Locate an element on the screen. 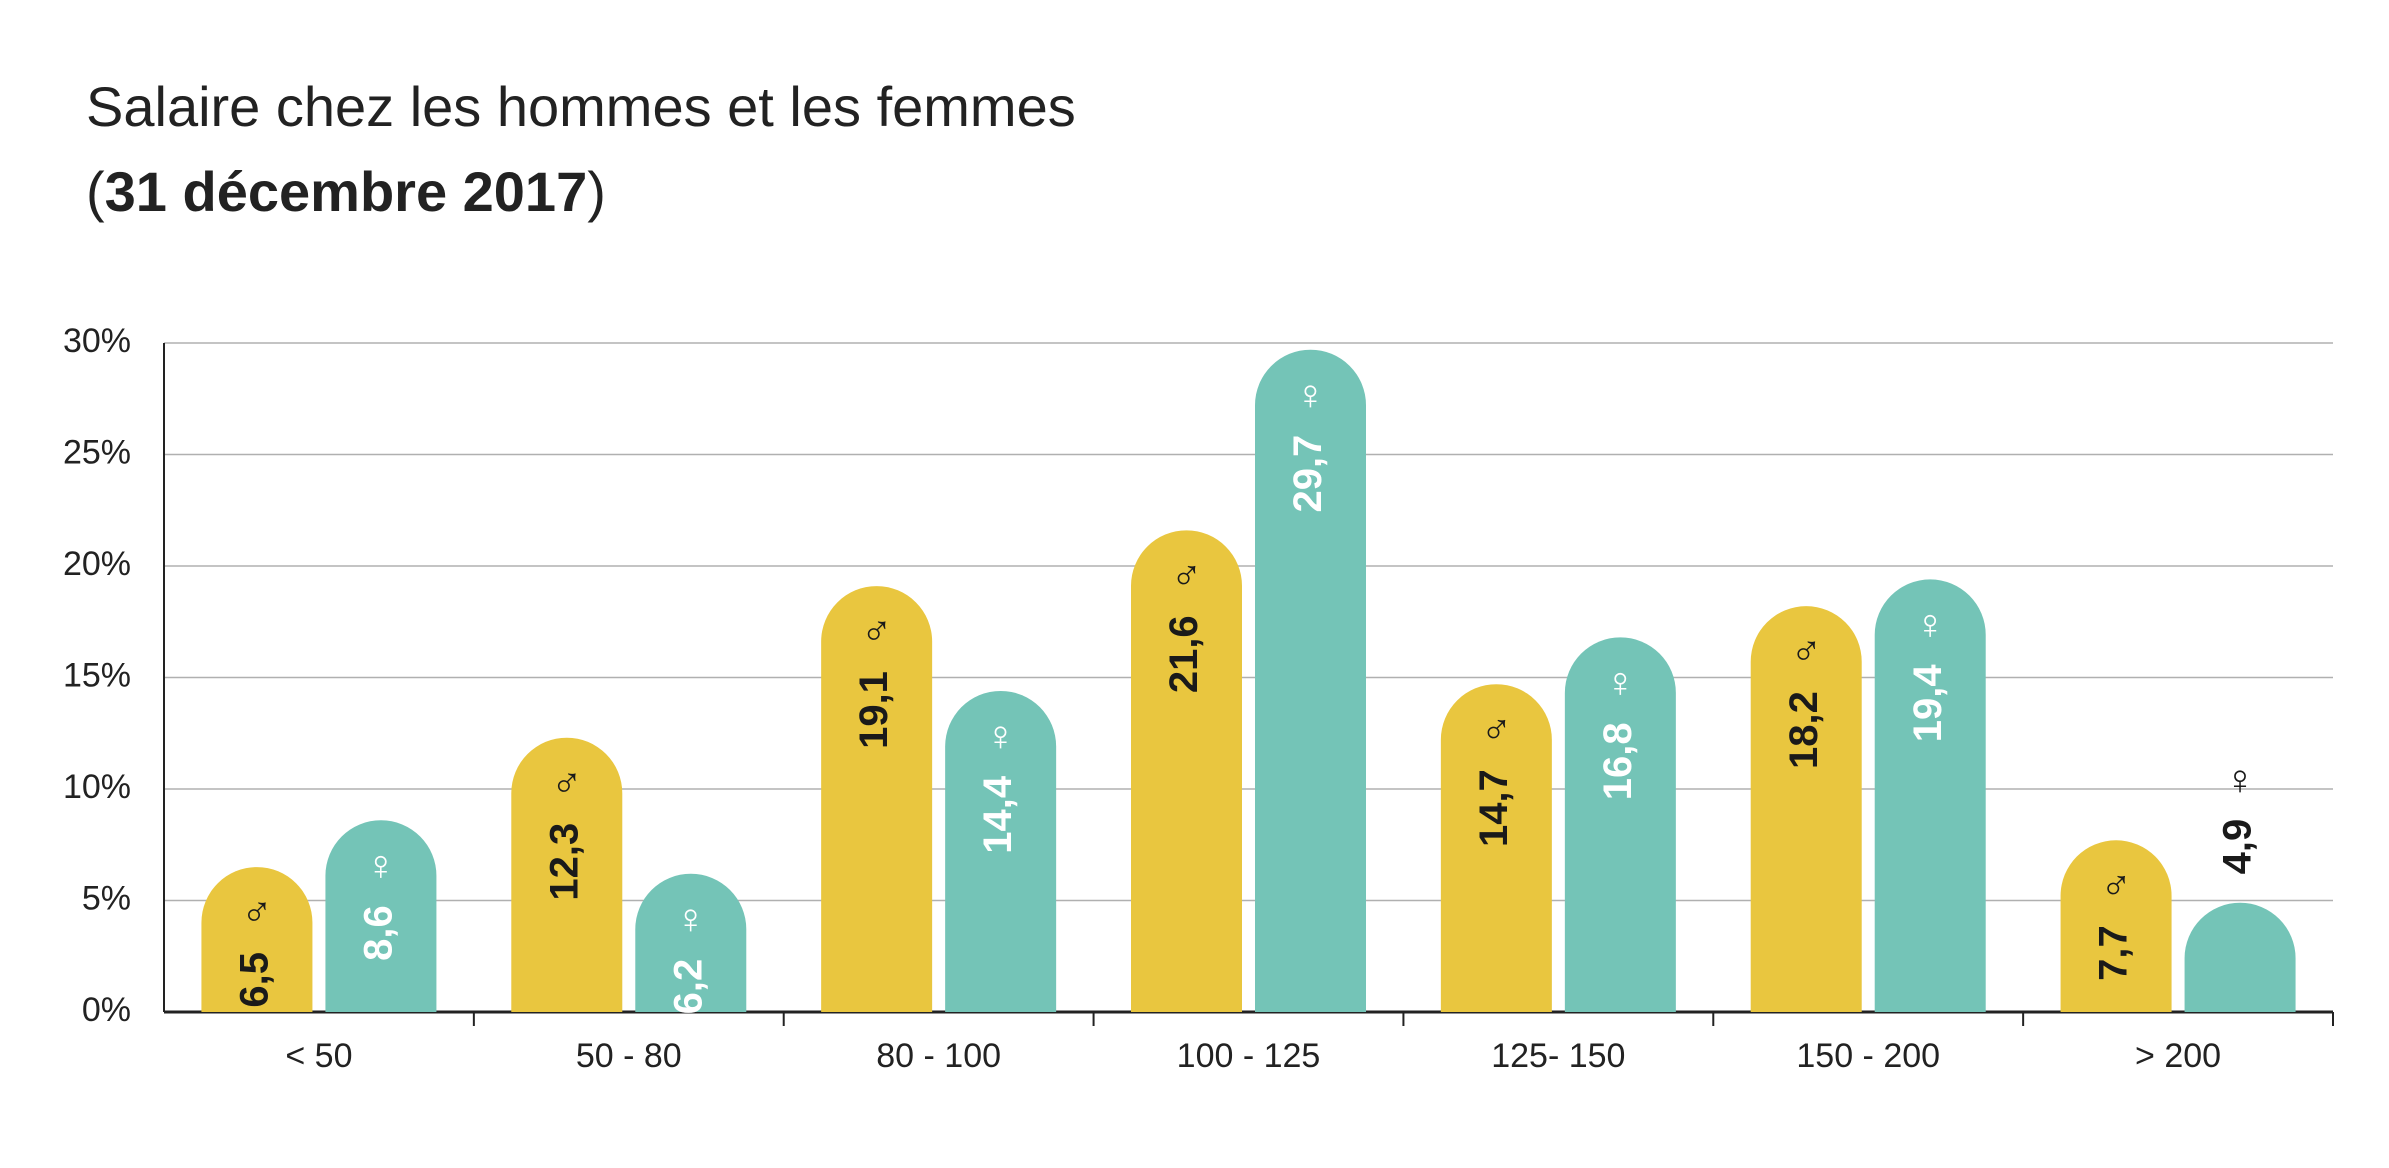 This screenshot has width=2389, height=1168. x-tick-label: 100 - 125 is located at coordinates (1249, 1056).